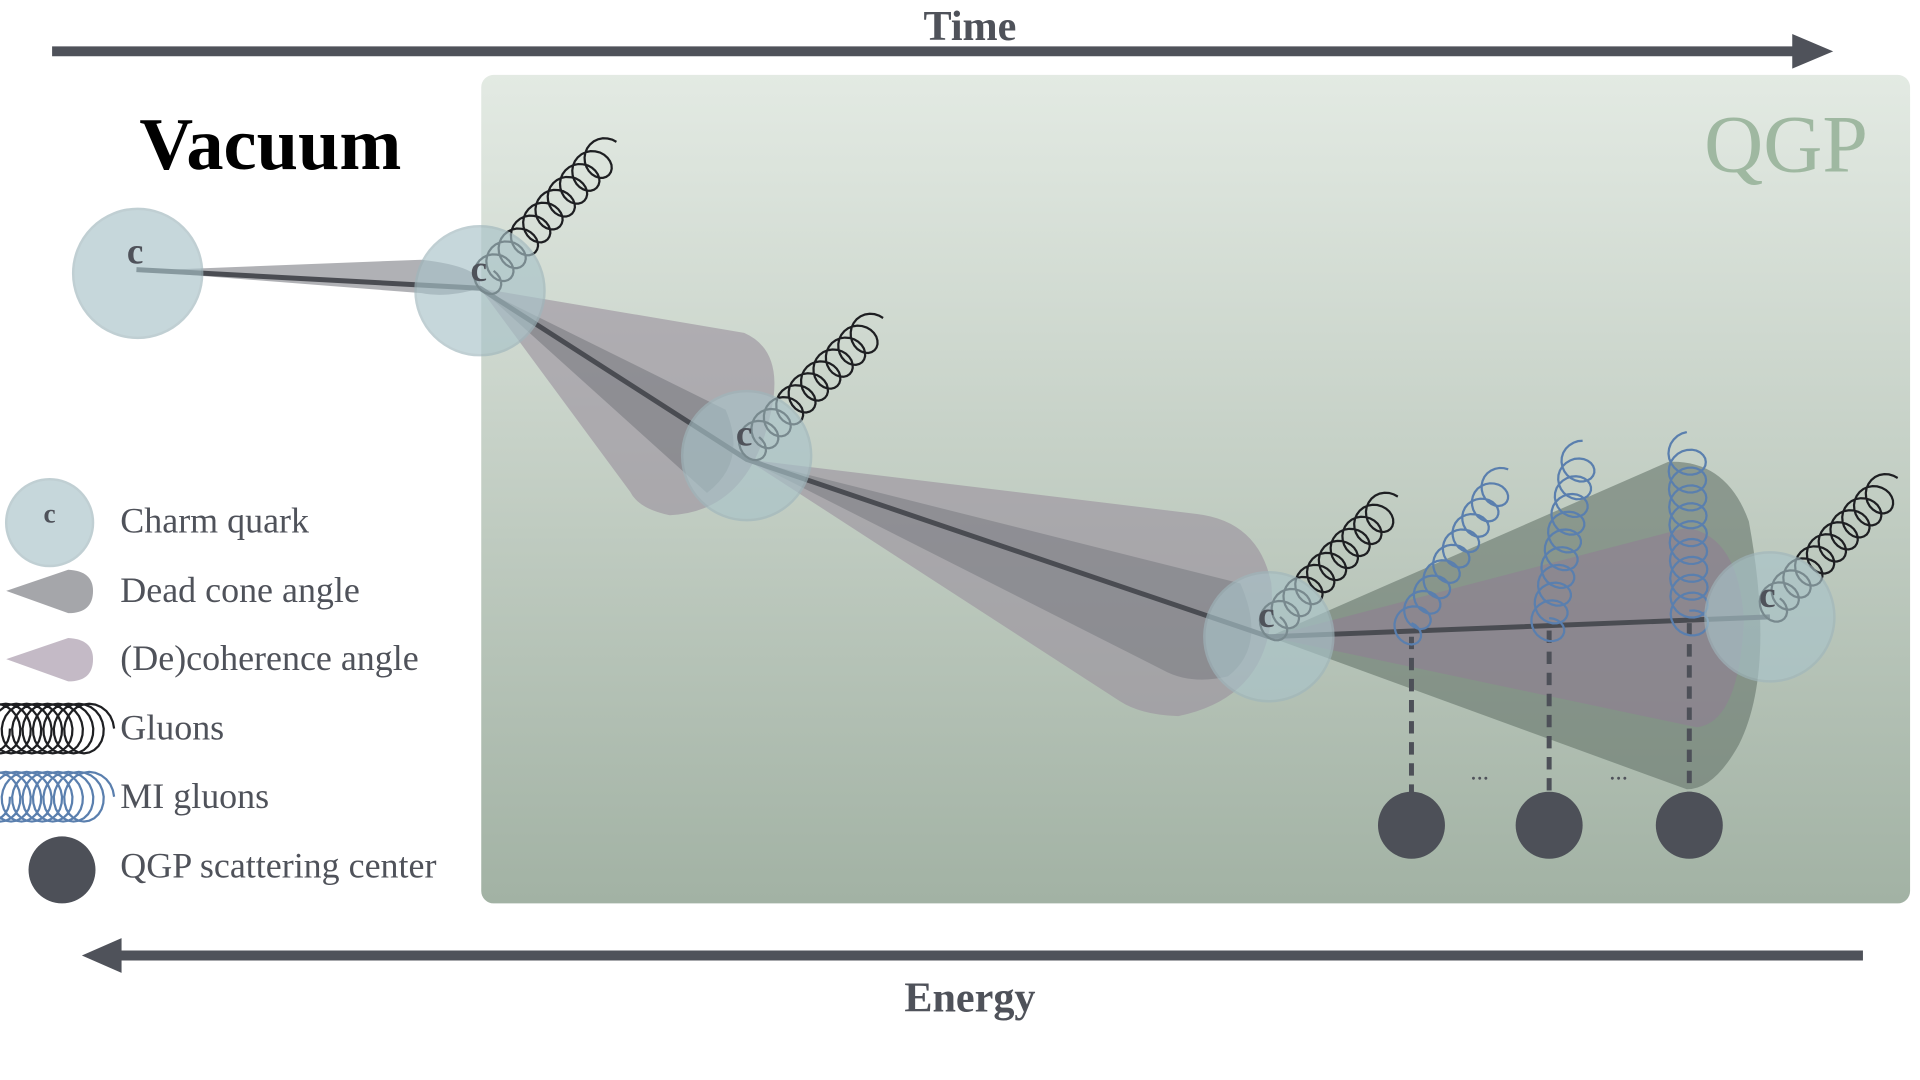 This screenshot has height=1080, width=1920. What do you see at coordinates (270, 145) in the screenshot?
I see `vacuum-label: Vacuum` at bounding box center [270, 145].